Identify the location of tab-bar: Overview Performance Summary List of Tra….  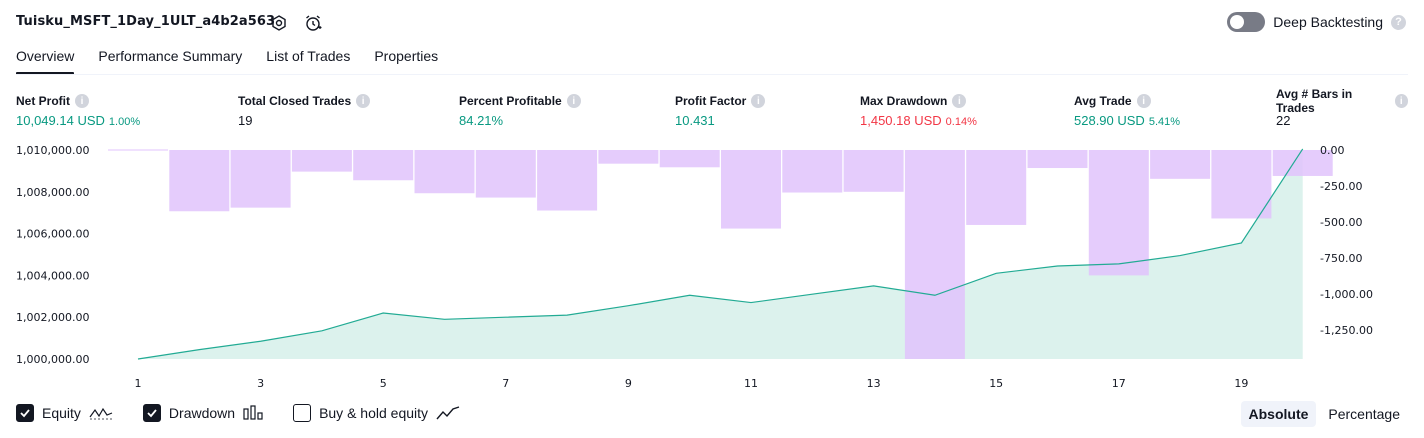
(227, 61).